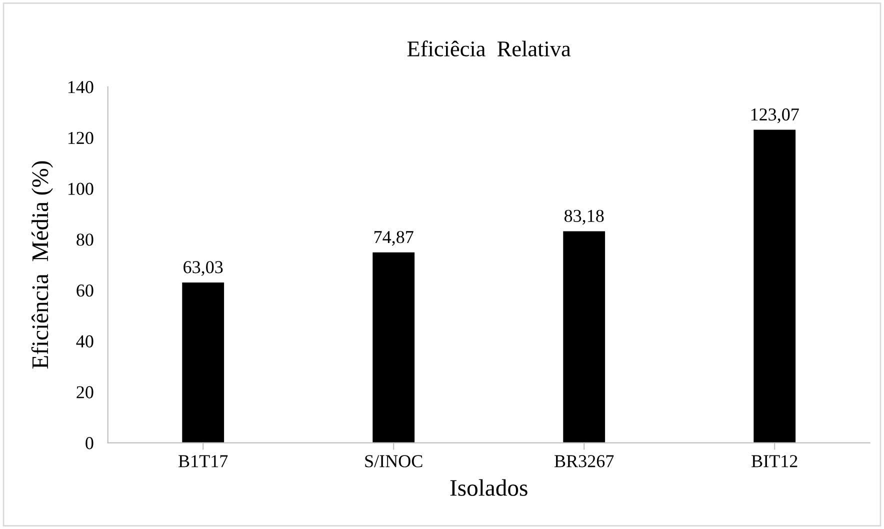  I want to click on chart-title: Eficiêcia Relativa, so click(489, 48).